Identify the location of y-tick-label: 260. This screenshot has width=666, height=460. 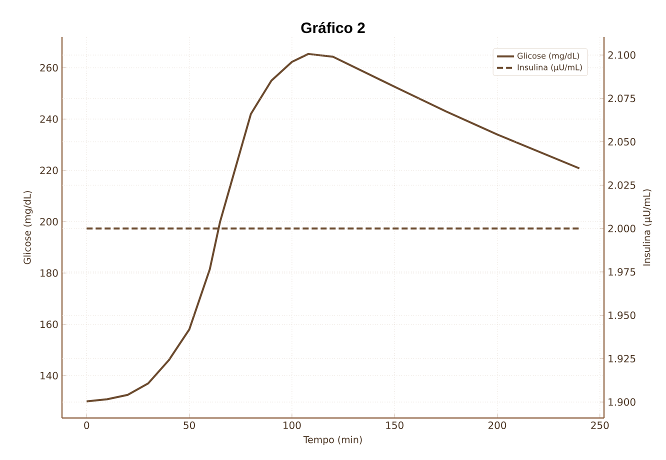
(49, 68).